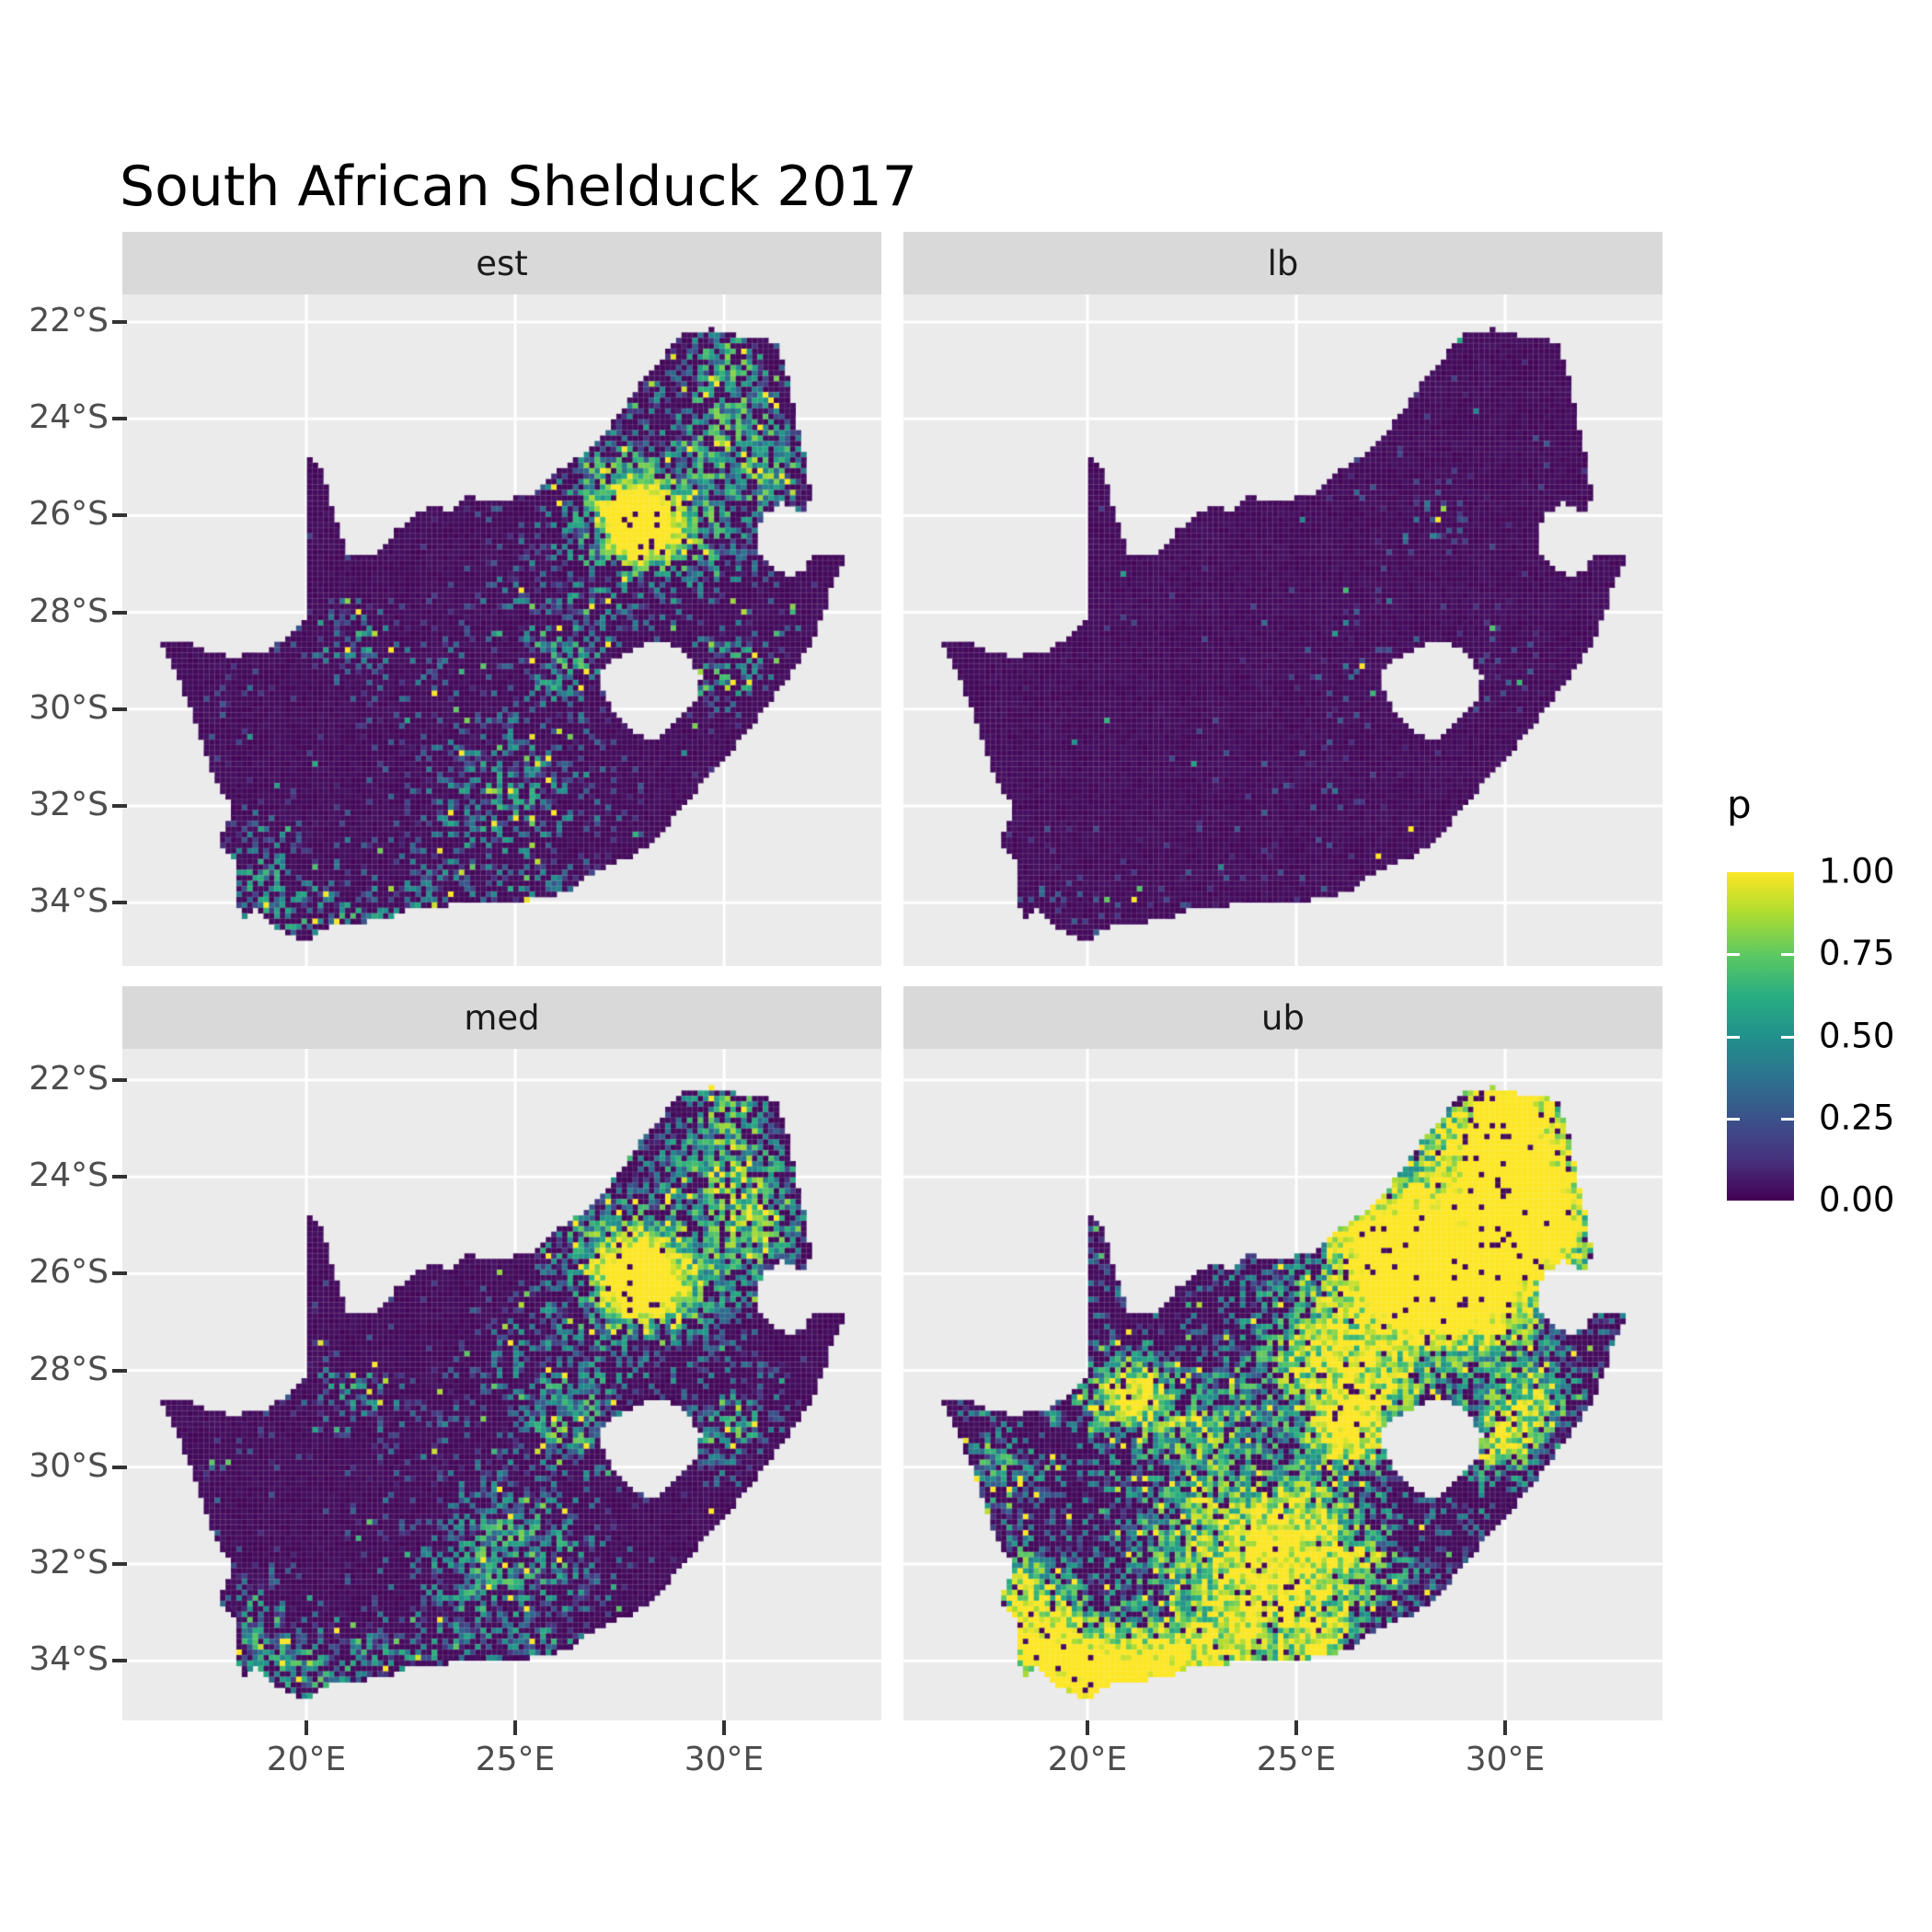  I want to click on facet-strip-label-med: med, so click(502, 1018).